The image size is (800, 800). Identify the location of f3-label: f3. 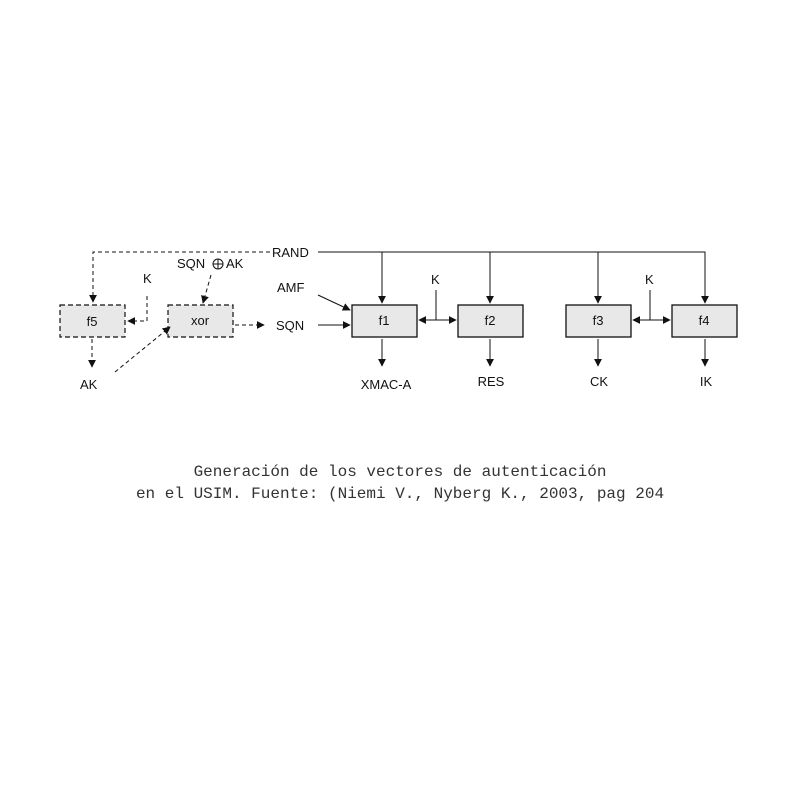
(598, 320).